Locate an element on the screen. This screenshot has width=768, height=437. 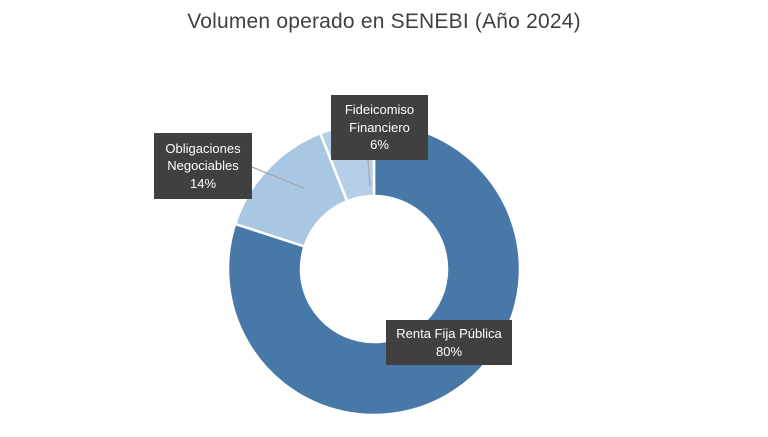
data-label-fideicomiso-financiero: Fideicomiso Financiero 6% is located at coordinates (379, 127).